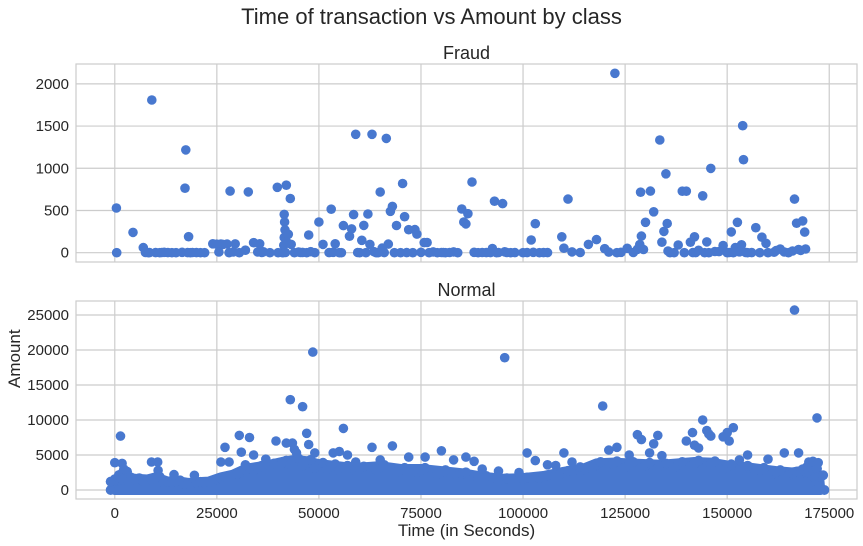 This screenshot has height=546, width=863. I want to click on fraud-panel-title: Fraud, so click(466, 53).